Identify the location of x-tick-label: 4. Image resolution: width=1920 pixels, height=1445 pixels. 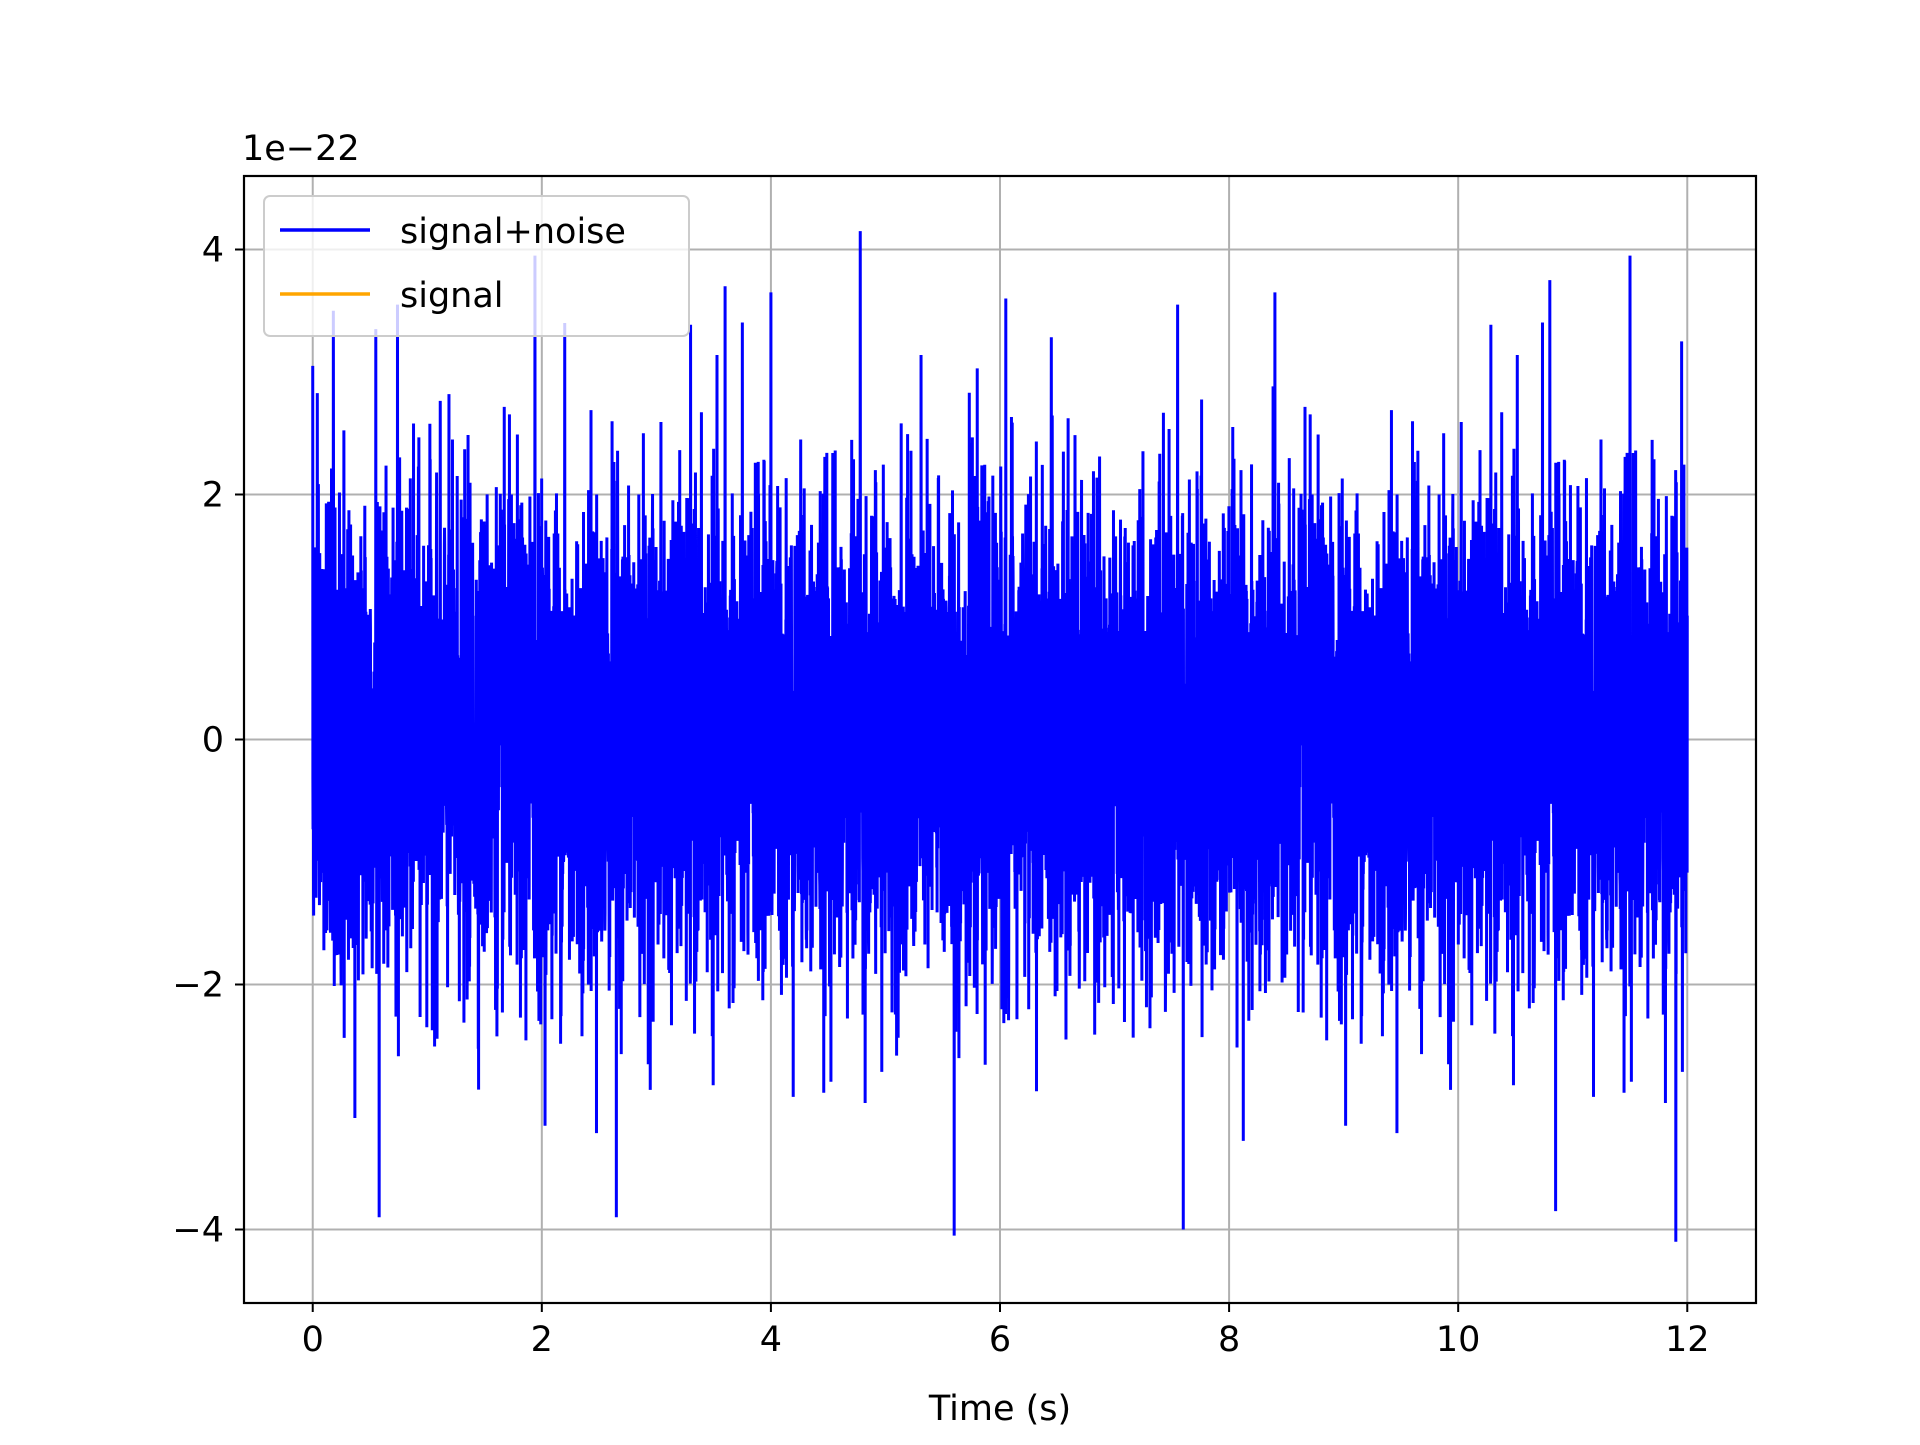
(771, 1340).